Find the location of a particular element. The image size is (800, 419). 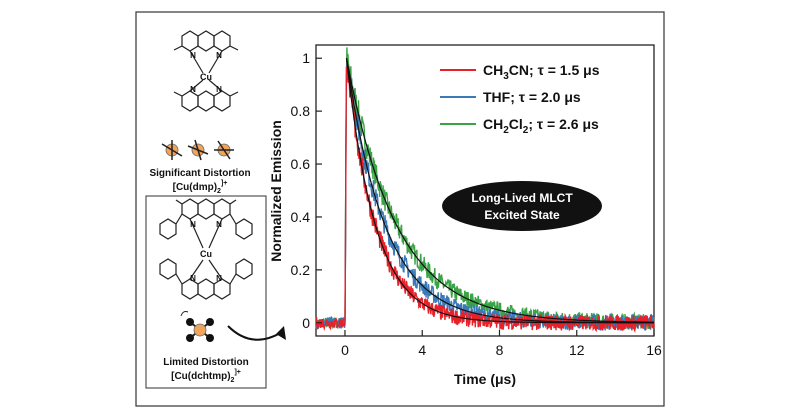

y-axis: 0 0.2 0.4 0.6 0.8 1 is located at coordinates (306, 190).